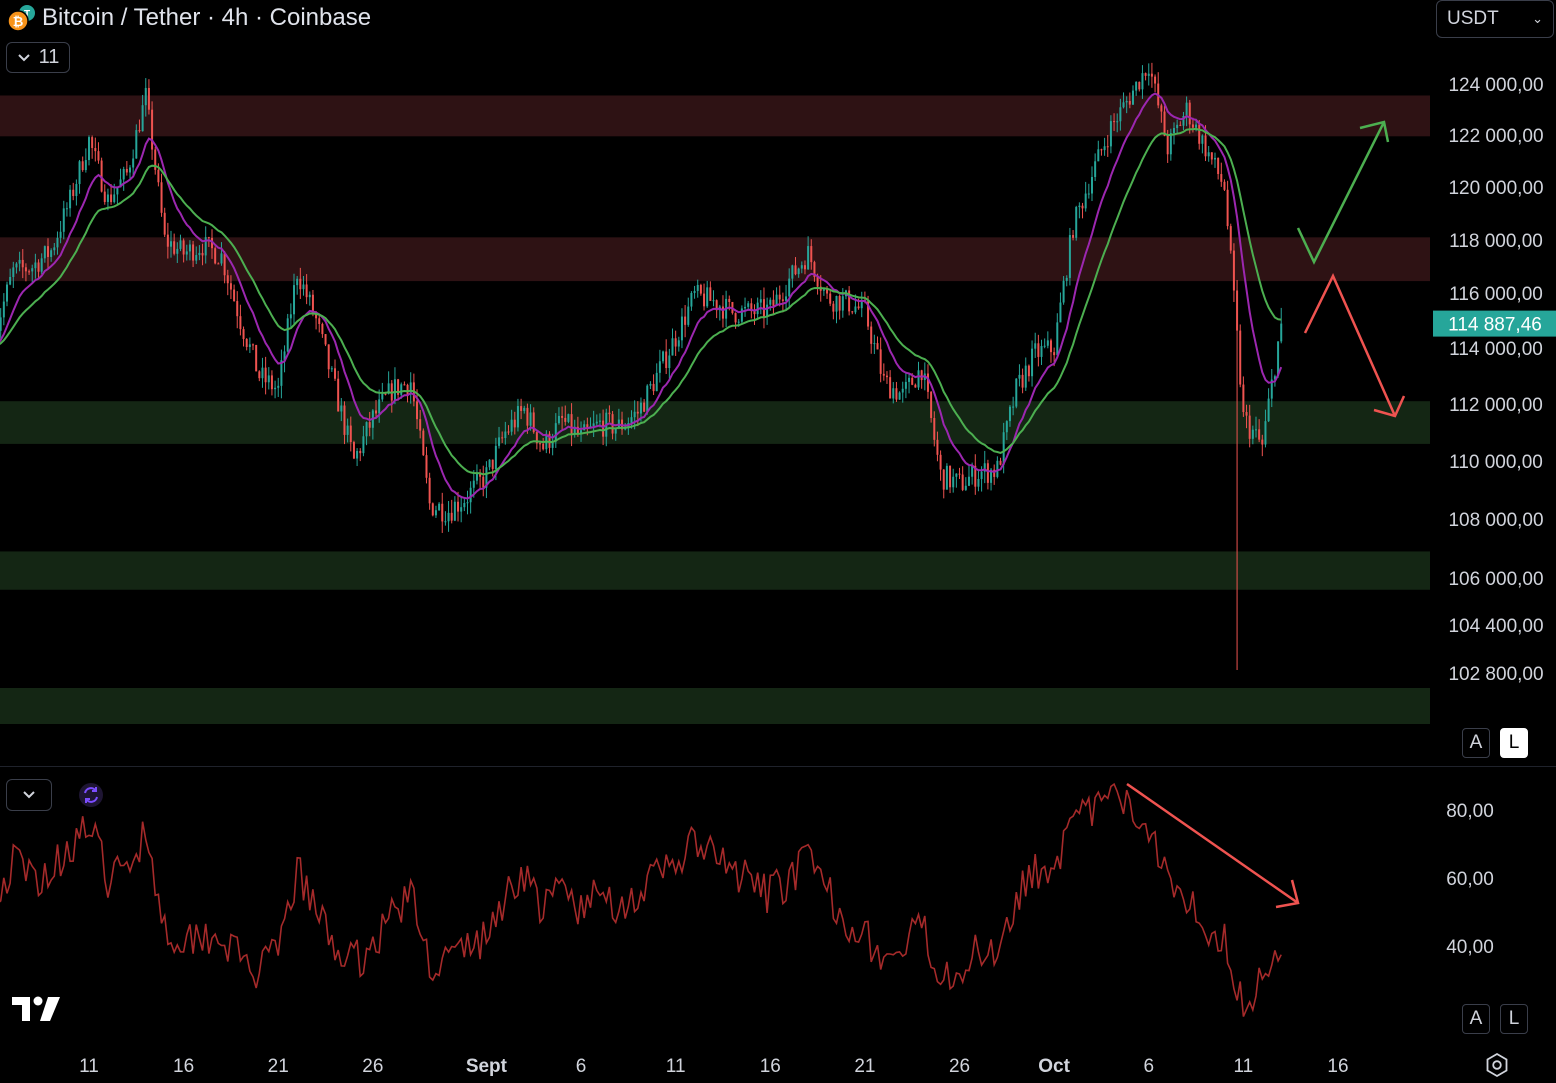 The width and height of the screenshot is (1556, 1083). I want to click on price-tick-label: 106 000,00, so click(1495, 579).